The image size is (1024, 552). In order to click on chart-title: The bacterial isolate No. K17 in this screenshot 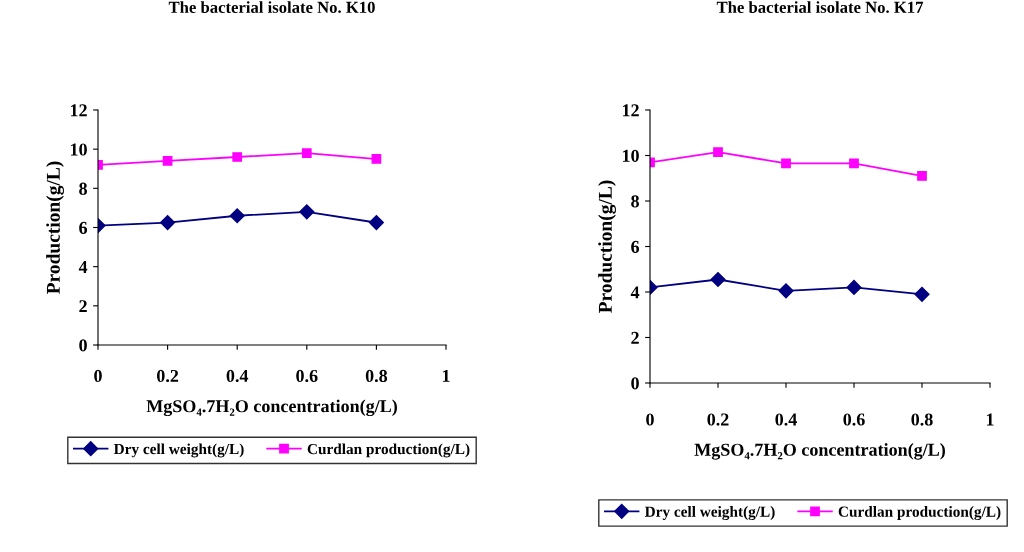, I will do `click(820, 7)`.